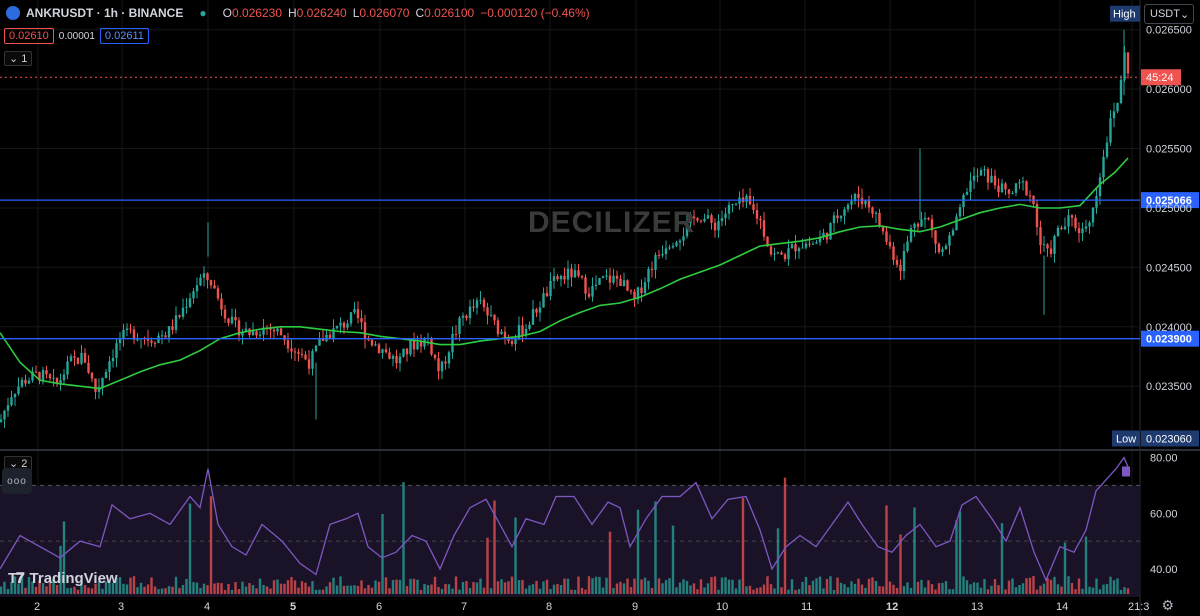  What do you see at coordinates (227, 13) in the screenshot?
I see `open-label: O` at bounding box center [227, 13].